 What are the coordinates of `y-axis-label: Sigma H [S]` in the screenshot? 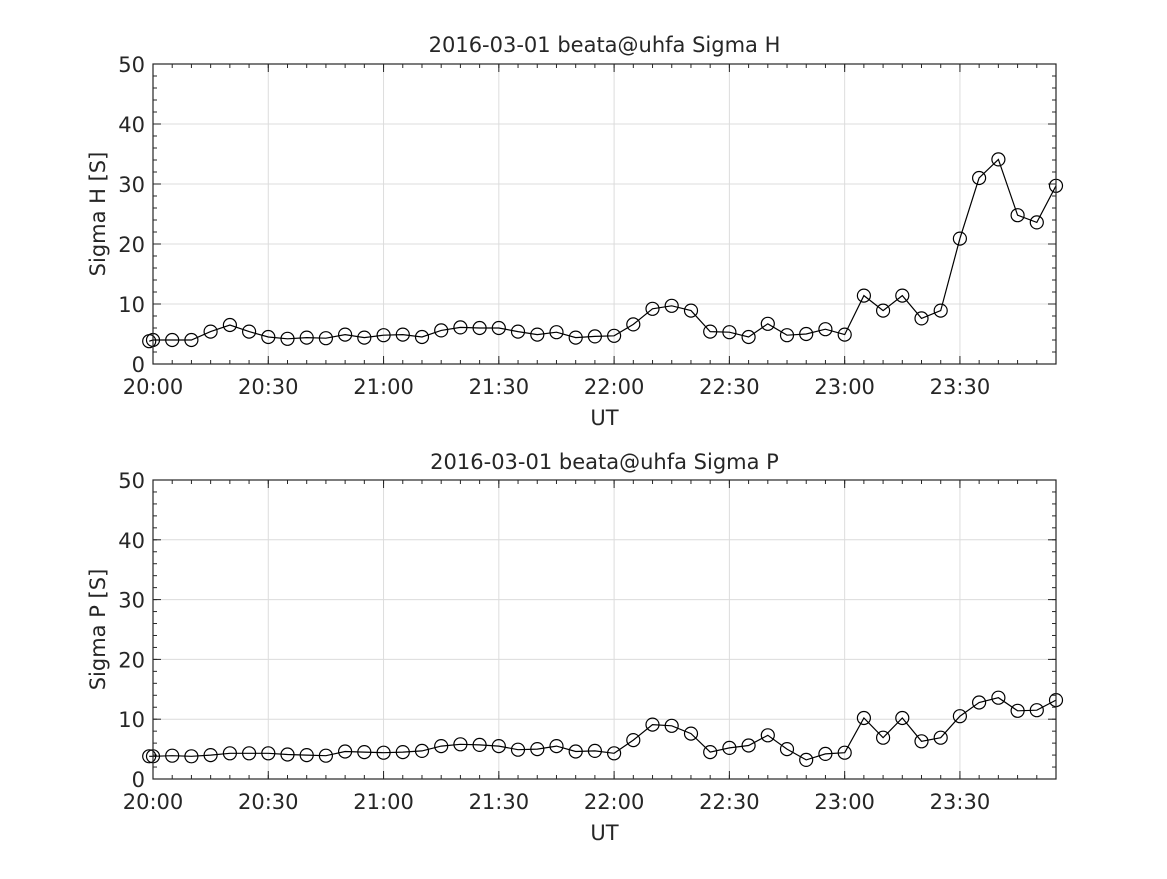 It's located at (98, 214).